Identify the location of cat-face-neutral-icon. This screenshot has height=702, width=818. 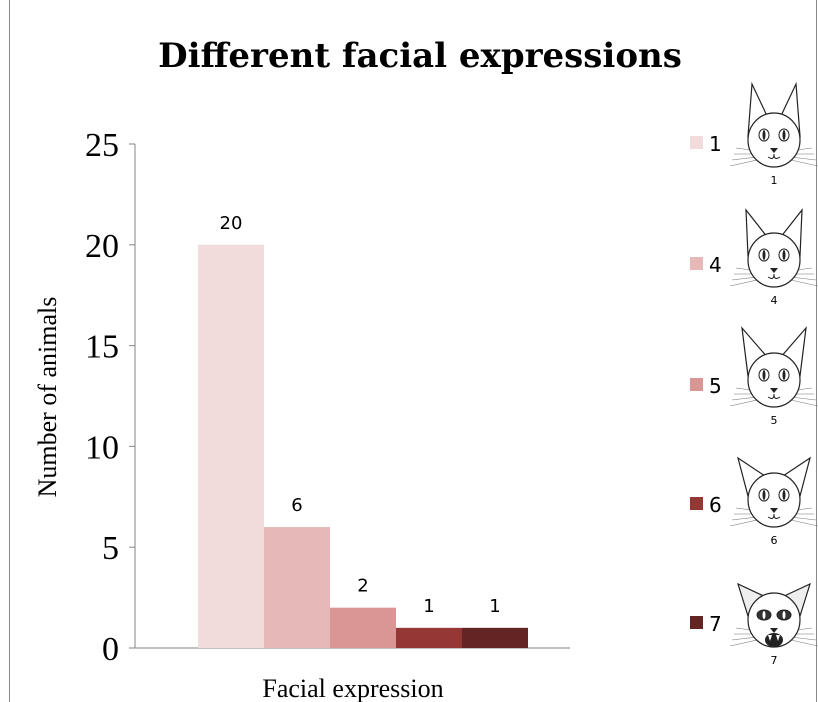
(773, 124).